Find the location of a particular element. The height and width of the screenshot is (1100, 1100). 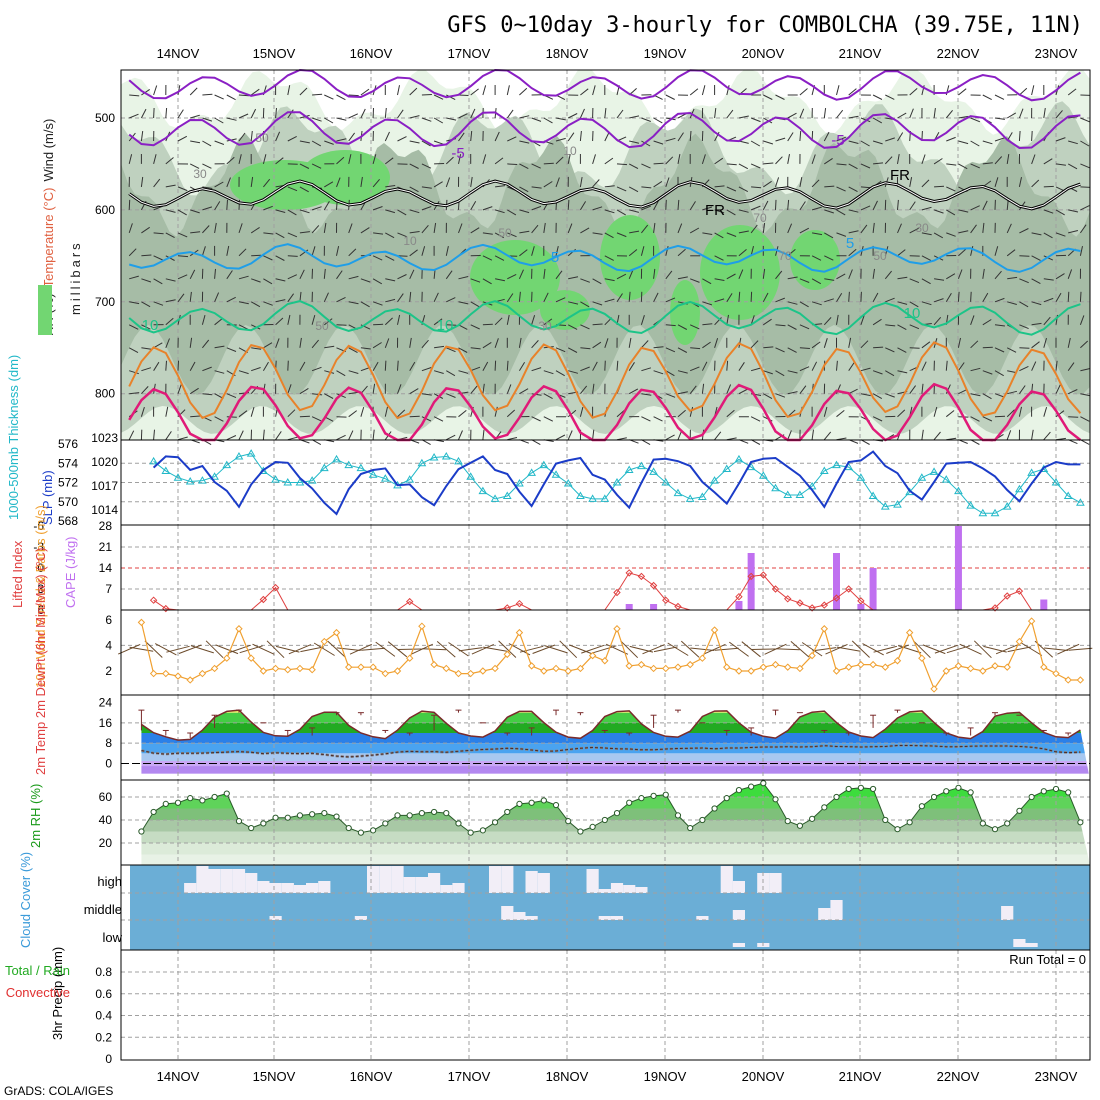

cloud-bar-low is located at coordinates (1019, 943).